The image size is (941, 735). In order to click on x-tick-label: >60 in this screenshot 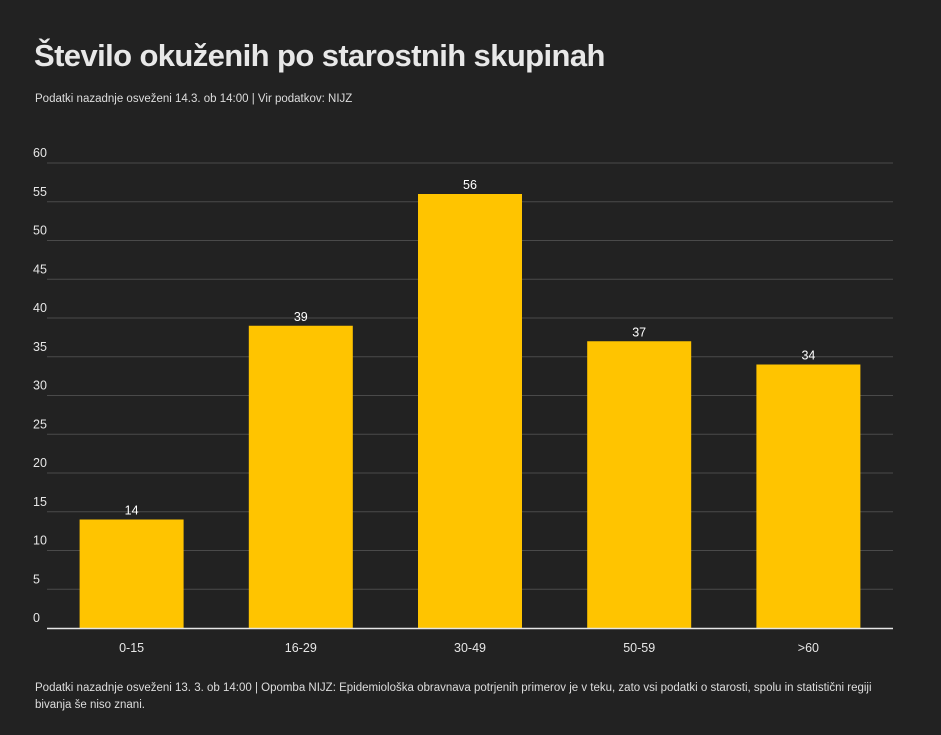, I will do `click(808, 648)`.